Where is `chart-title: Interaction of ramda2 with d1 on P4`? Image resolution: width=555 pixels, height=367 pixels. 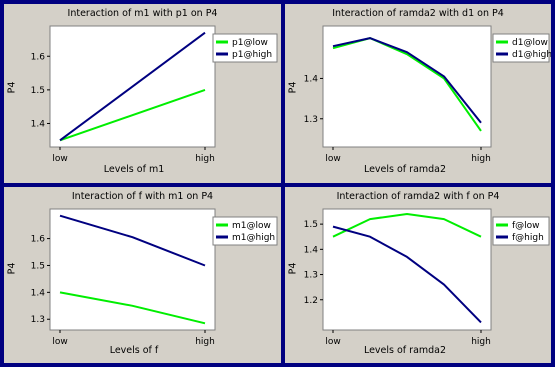 chart-title: Interaction of ramda2 with d1 on P4 is located at coordinates (418, 13).